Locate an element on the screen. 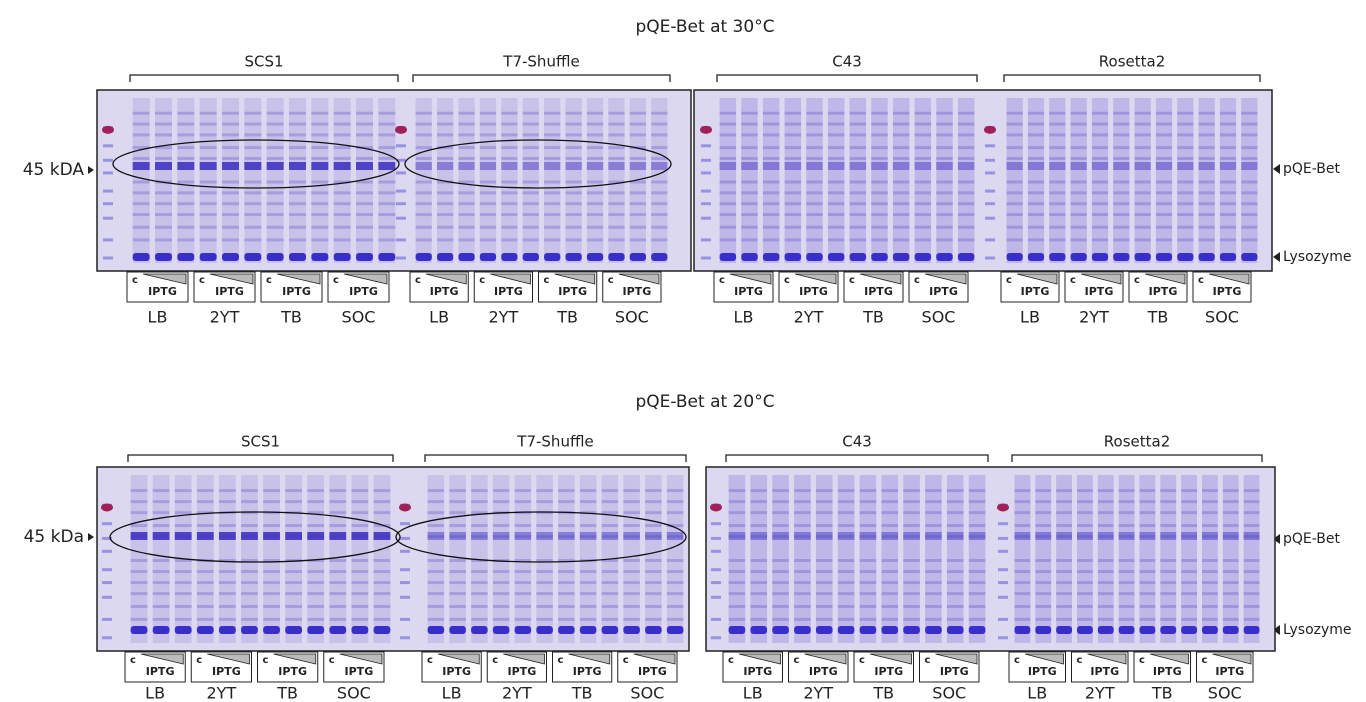 The height and width of the screenshot is (702, 1366). medium-label: LB is located at coordinates (1037, 693).